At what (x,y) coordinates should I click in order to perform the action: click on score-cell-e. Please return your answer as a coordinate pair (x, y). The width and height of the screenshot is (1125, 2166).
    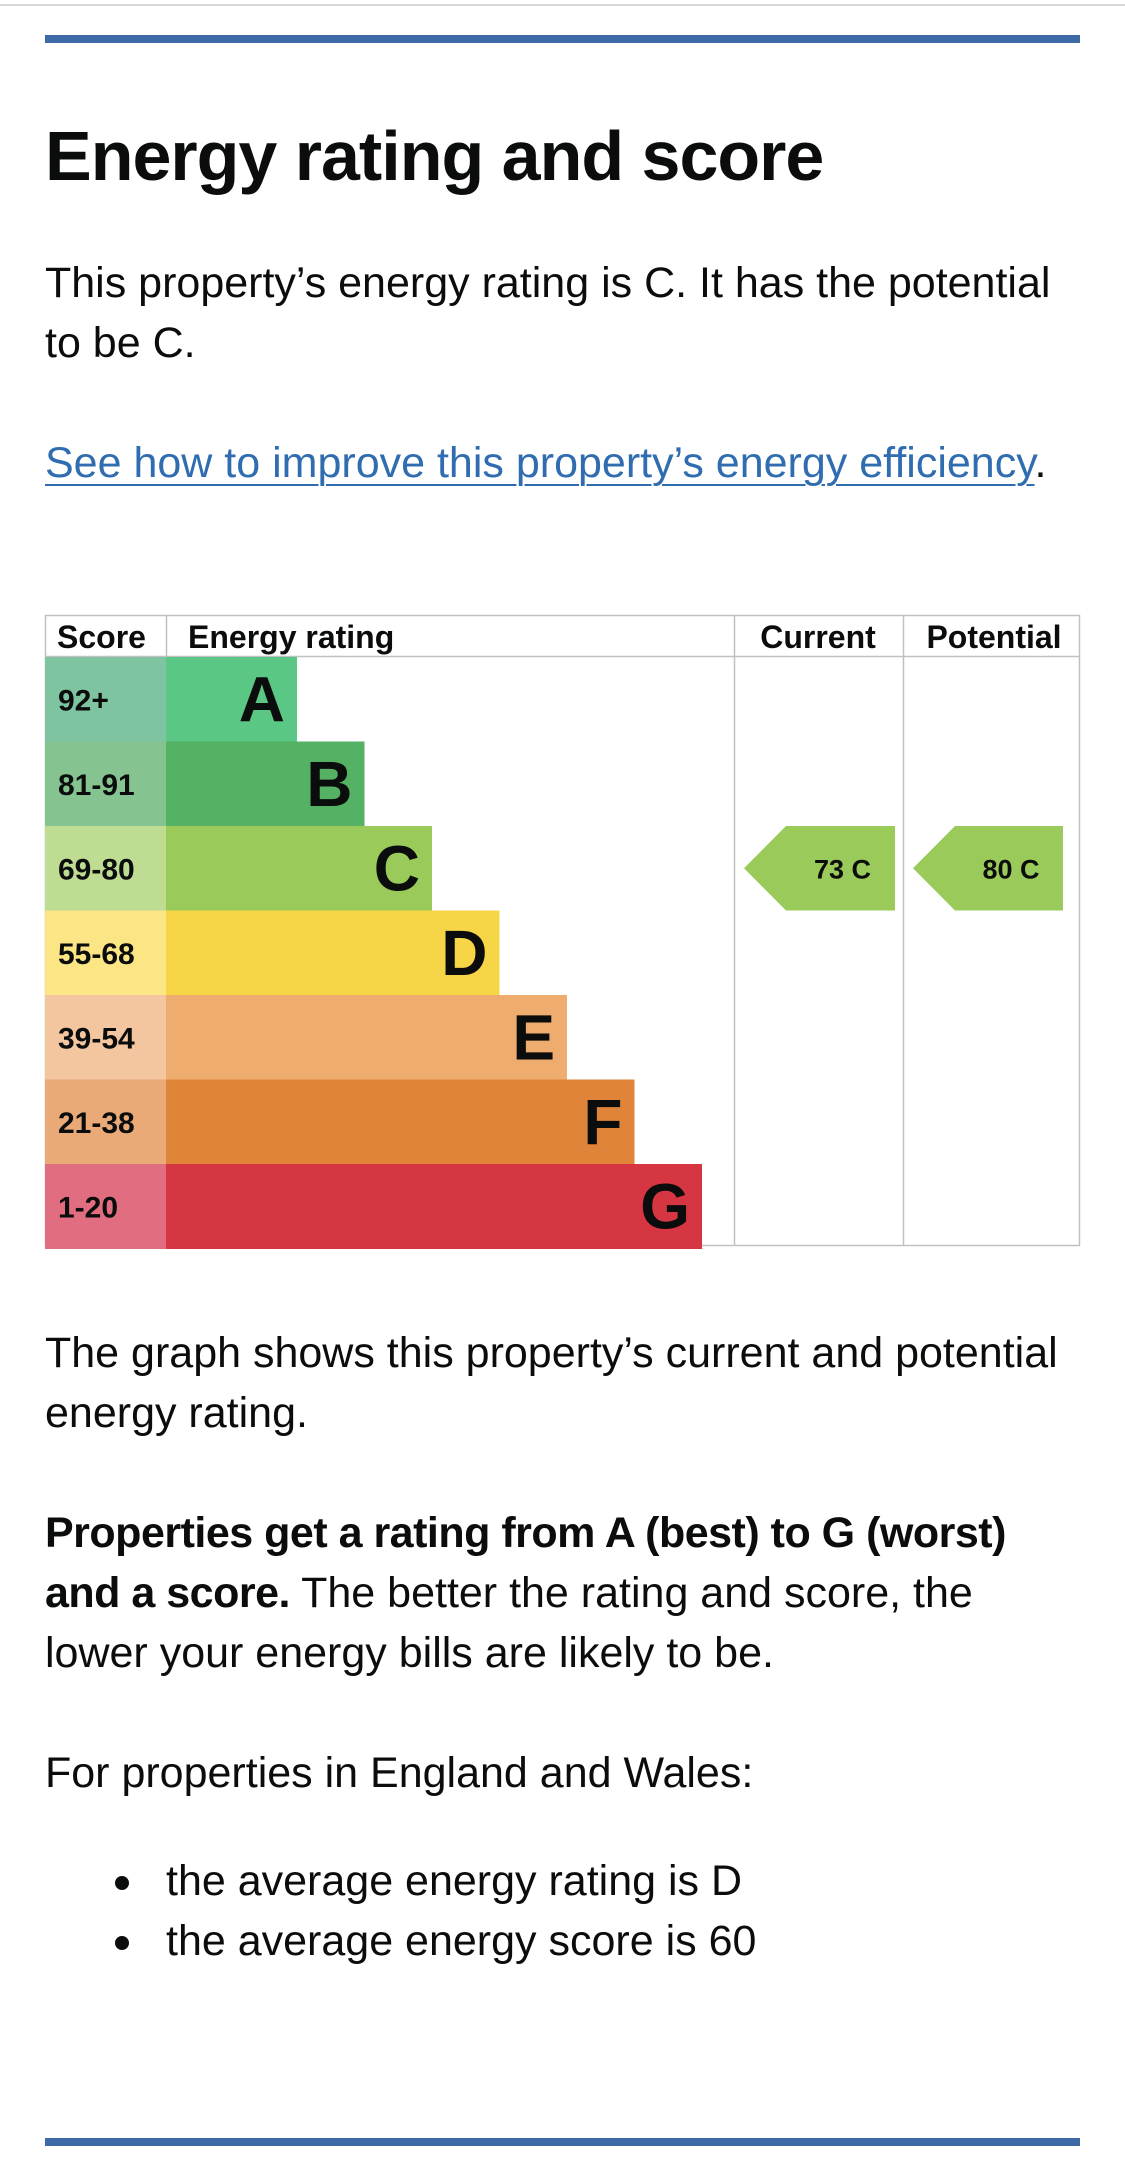
    Looking at the image, I should click on (105, 1037).